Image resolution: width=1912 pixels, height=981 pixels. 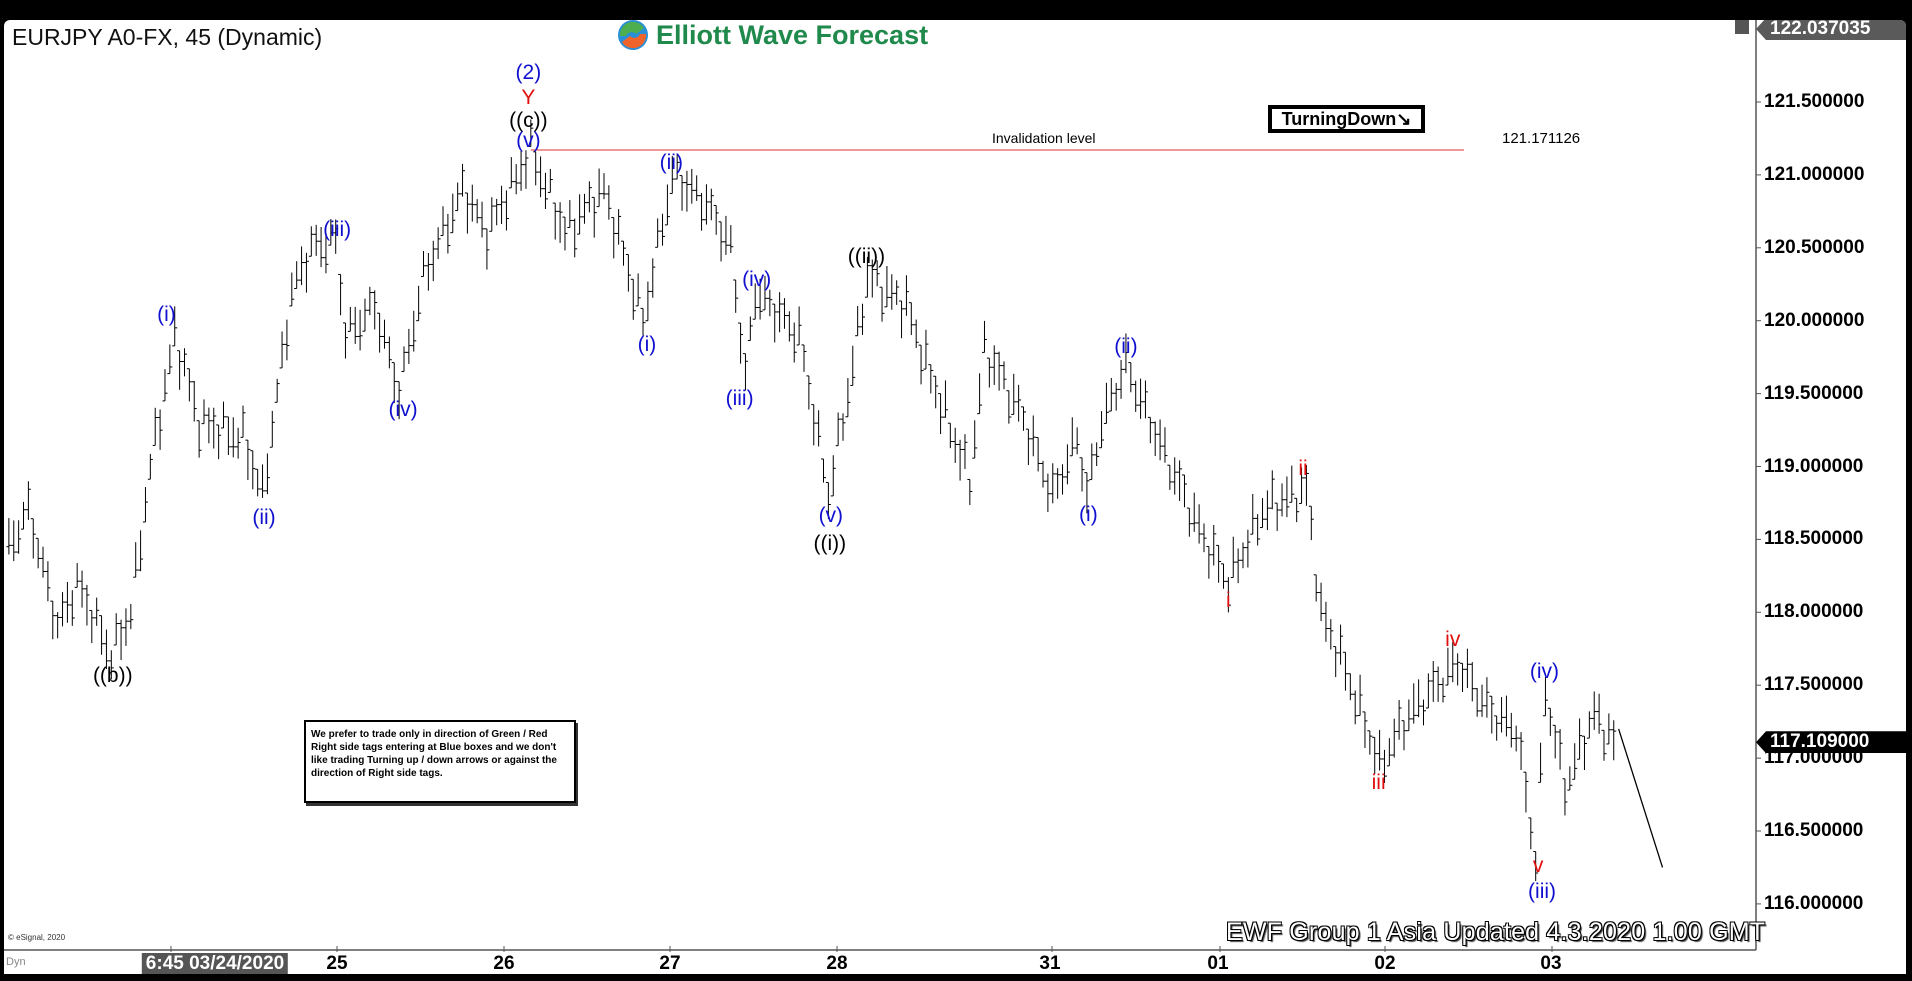 What do you see at coordinates (1814, 612) in the screenshot?
I see `y-tick-label: 118.000000` at bounding box center [1814, 612].